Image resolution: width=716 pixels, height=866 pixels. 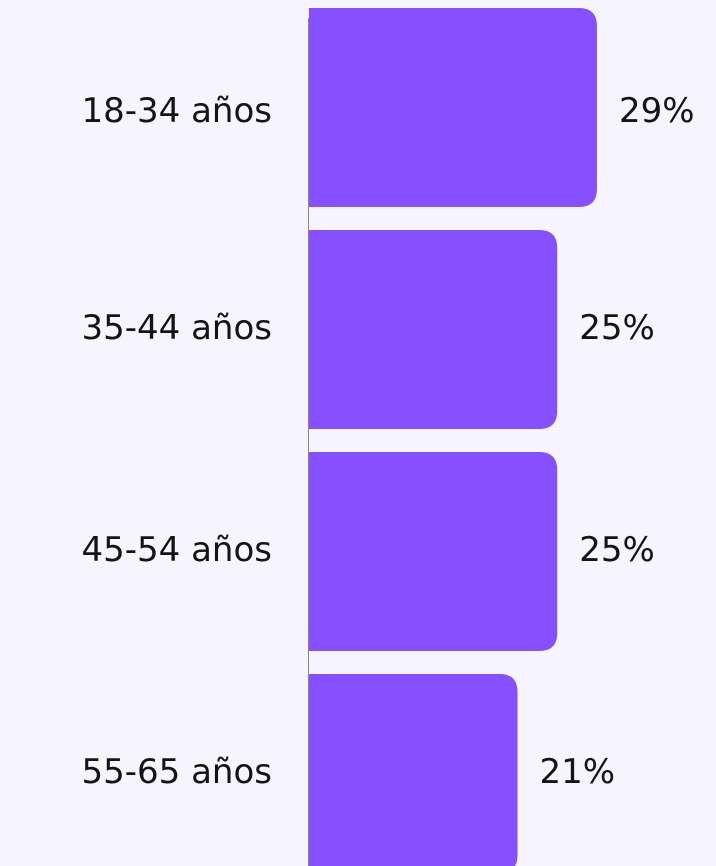 I want to click on category-label: 55-65 años, so click(x=176, y=772).